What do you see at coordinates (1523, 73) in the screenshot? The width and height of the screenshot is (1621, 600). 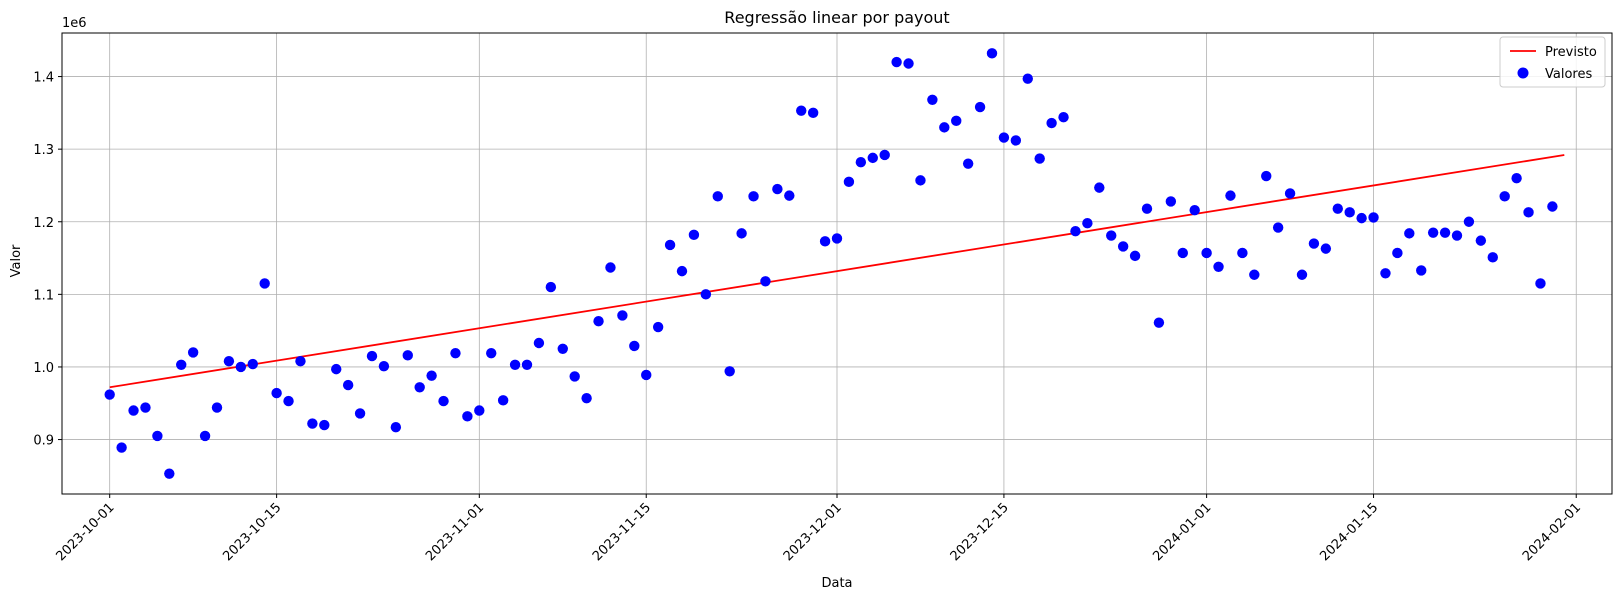 I see `legend-marker-swatch` at bounding box center [1523, 73].